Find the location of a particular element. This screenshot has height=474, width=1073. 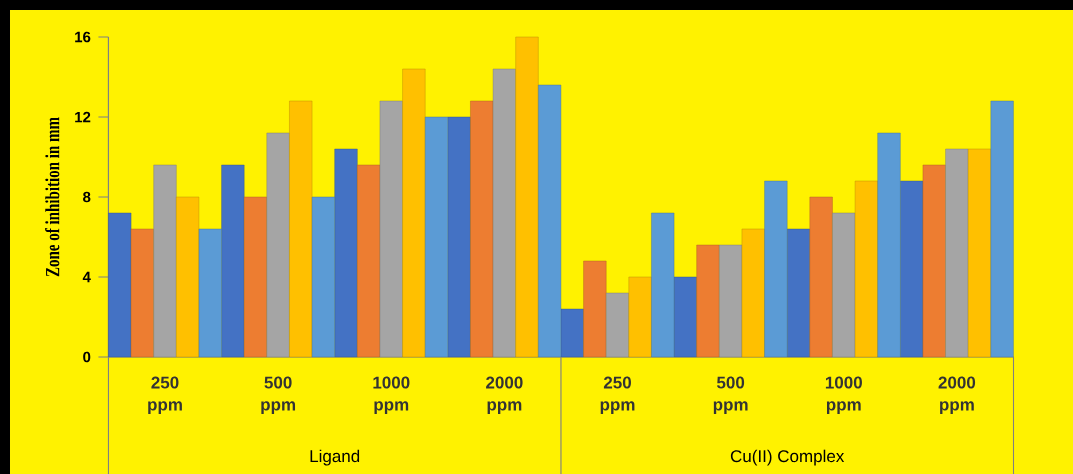

y-tick-label: 12 is located at coordinates (83, 117).